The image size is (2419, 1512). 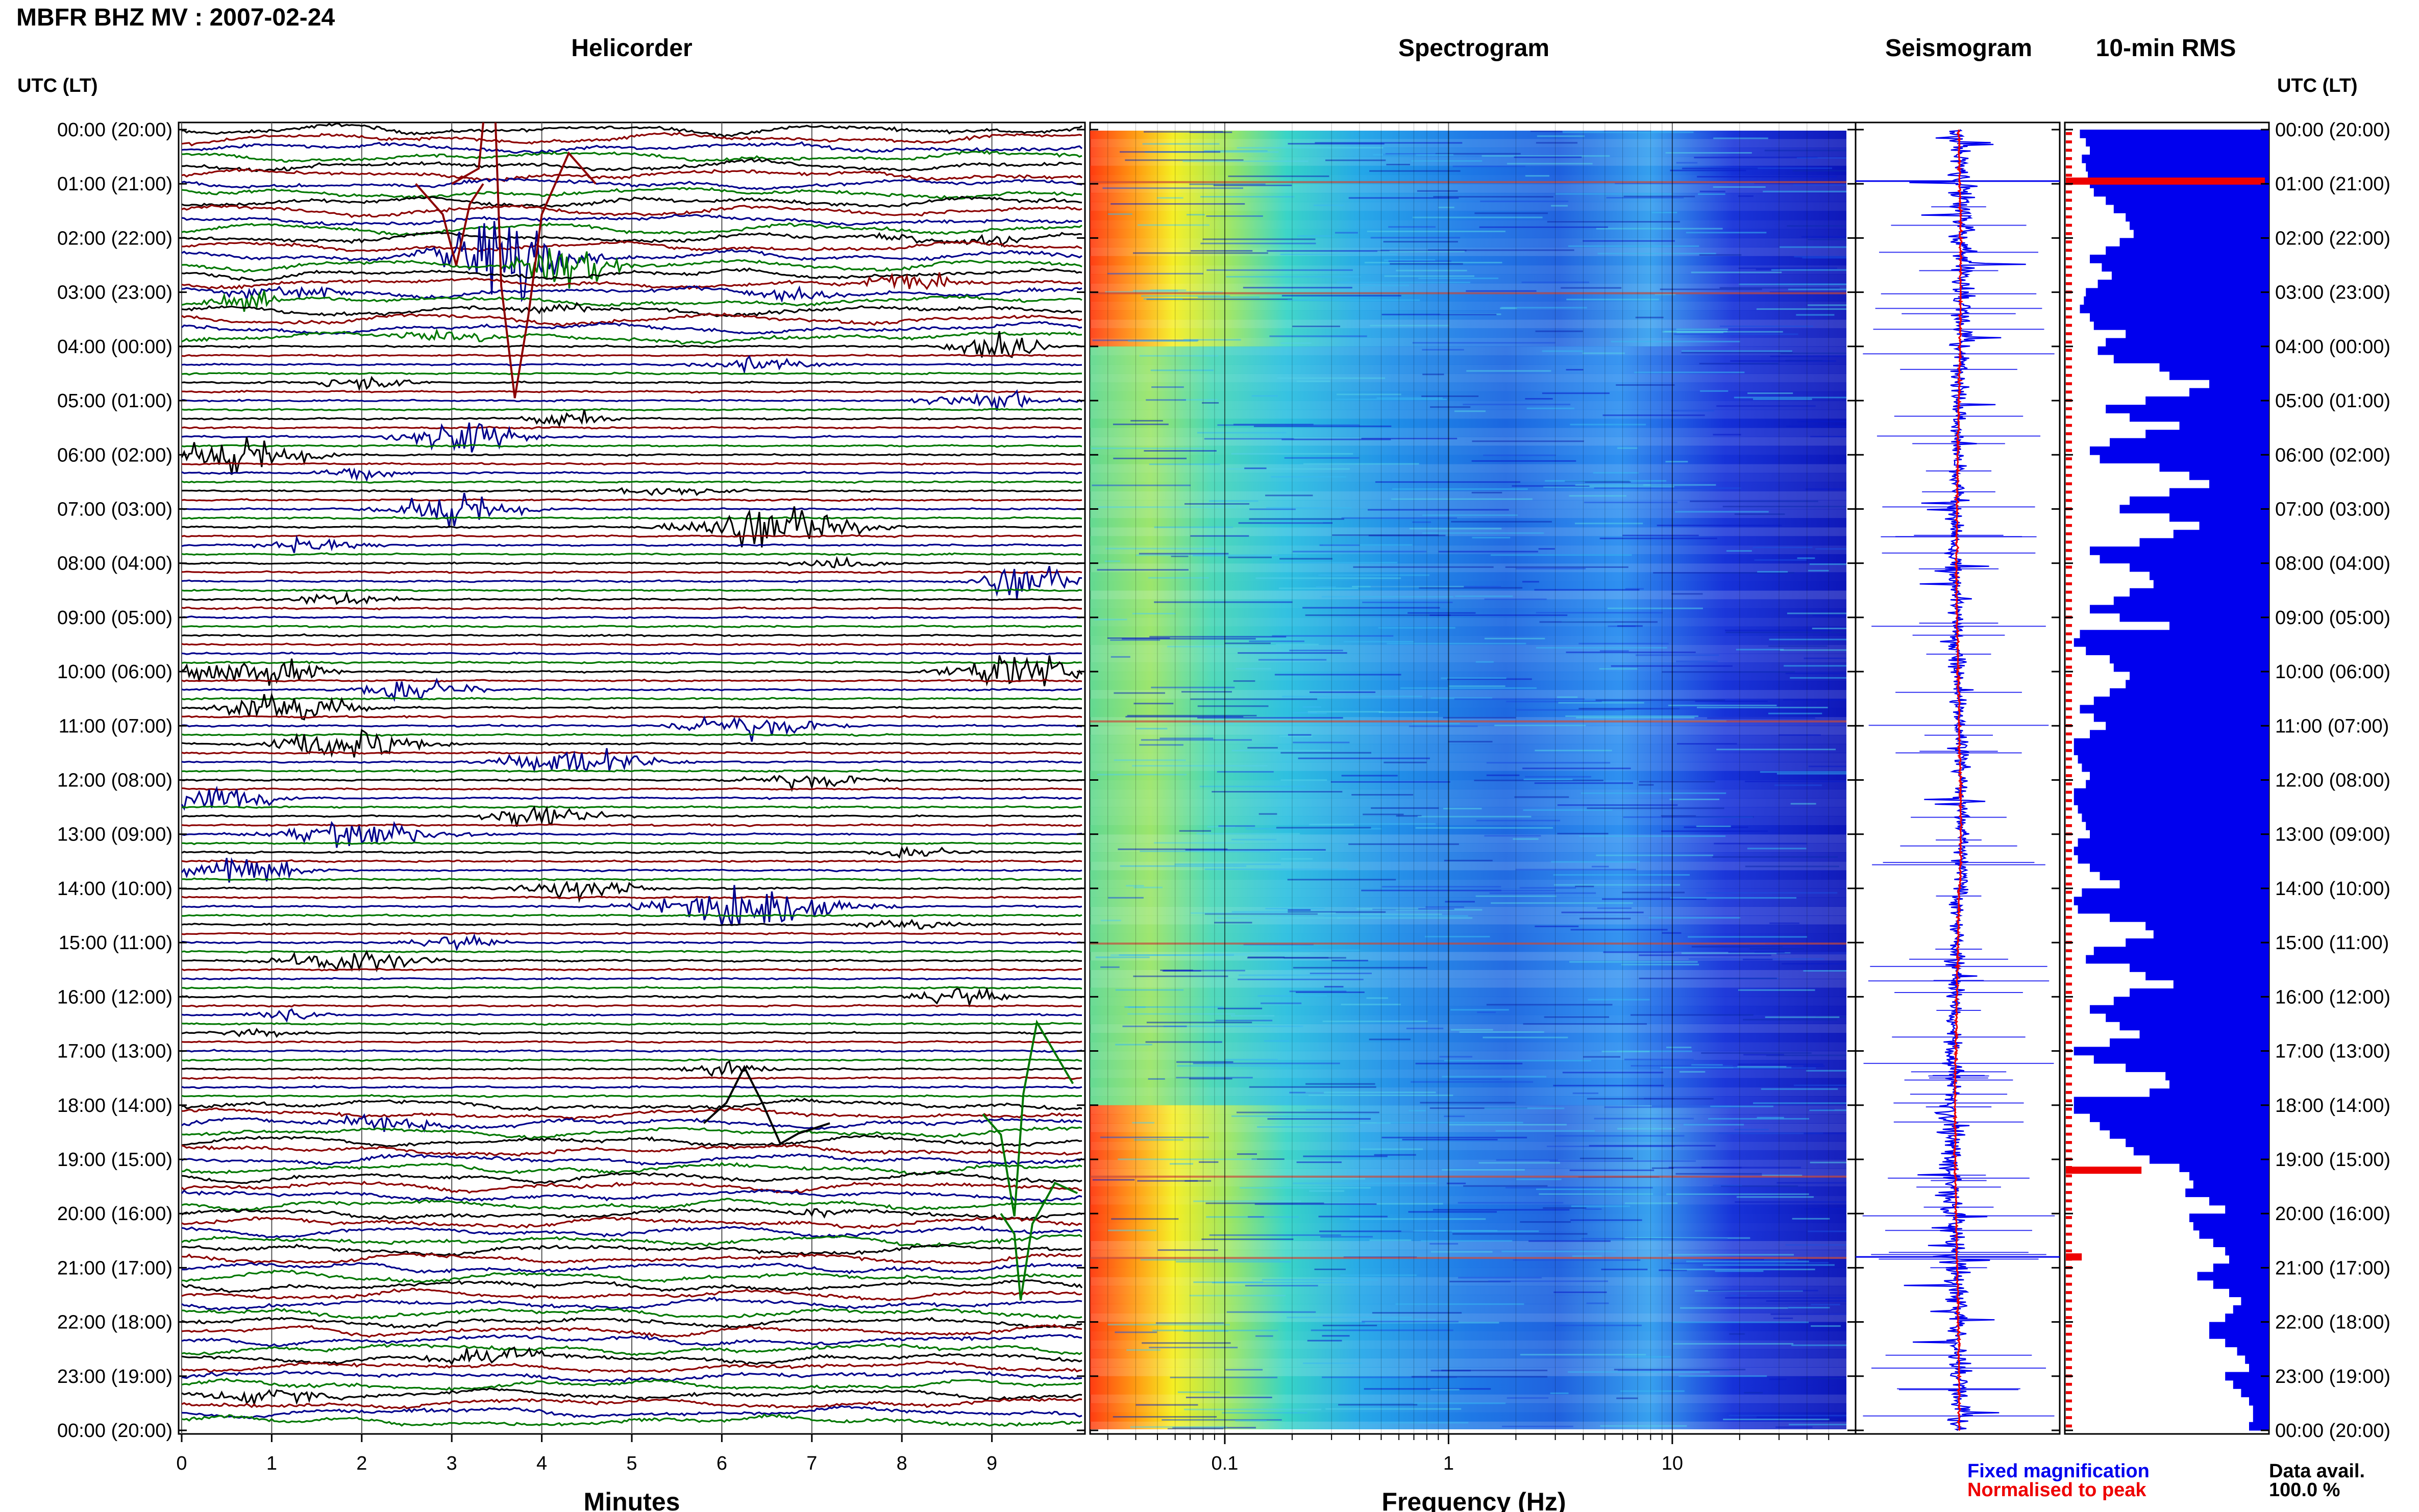 I want to click on hour-label-left: 21:00 (17:00), so click(x=114, y=1268).